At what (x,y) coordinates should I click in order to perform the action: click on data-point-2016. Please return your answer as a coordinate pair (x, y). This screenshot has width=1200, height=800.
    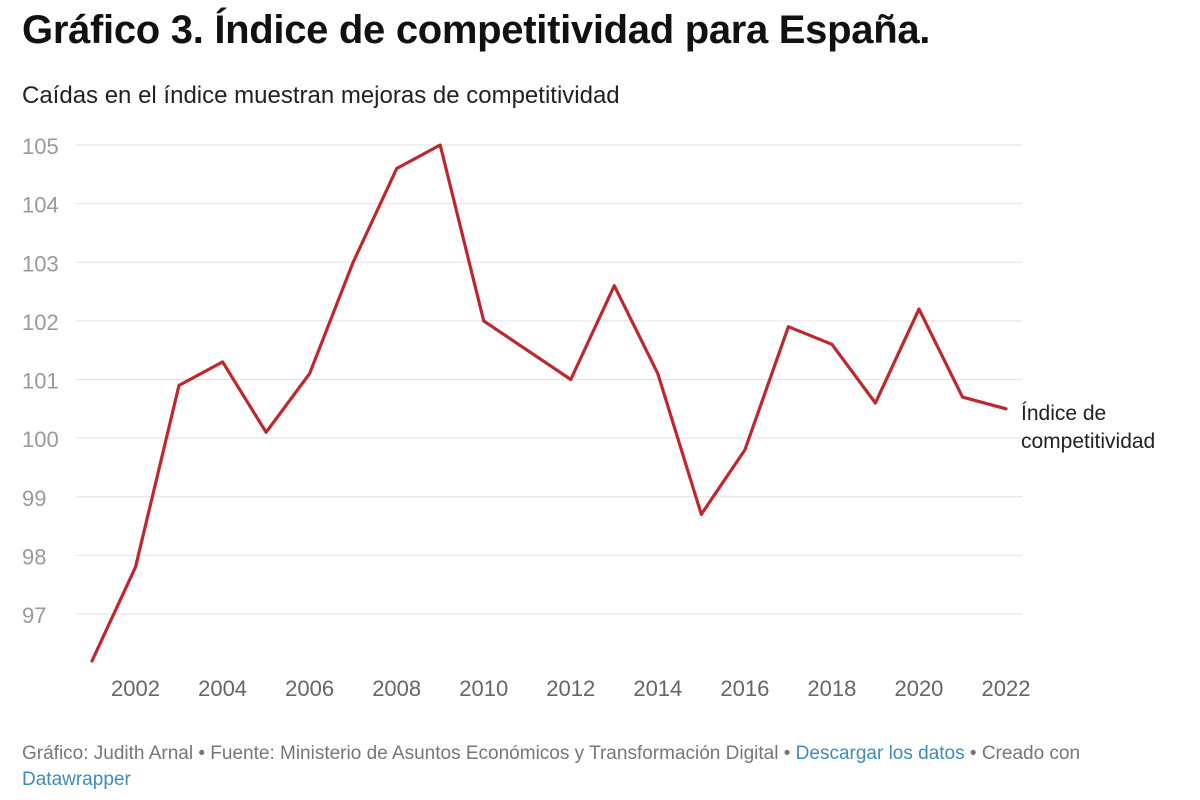
    Looking at the image, I should click on (745, 450).